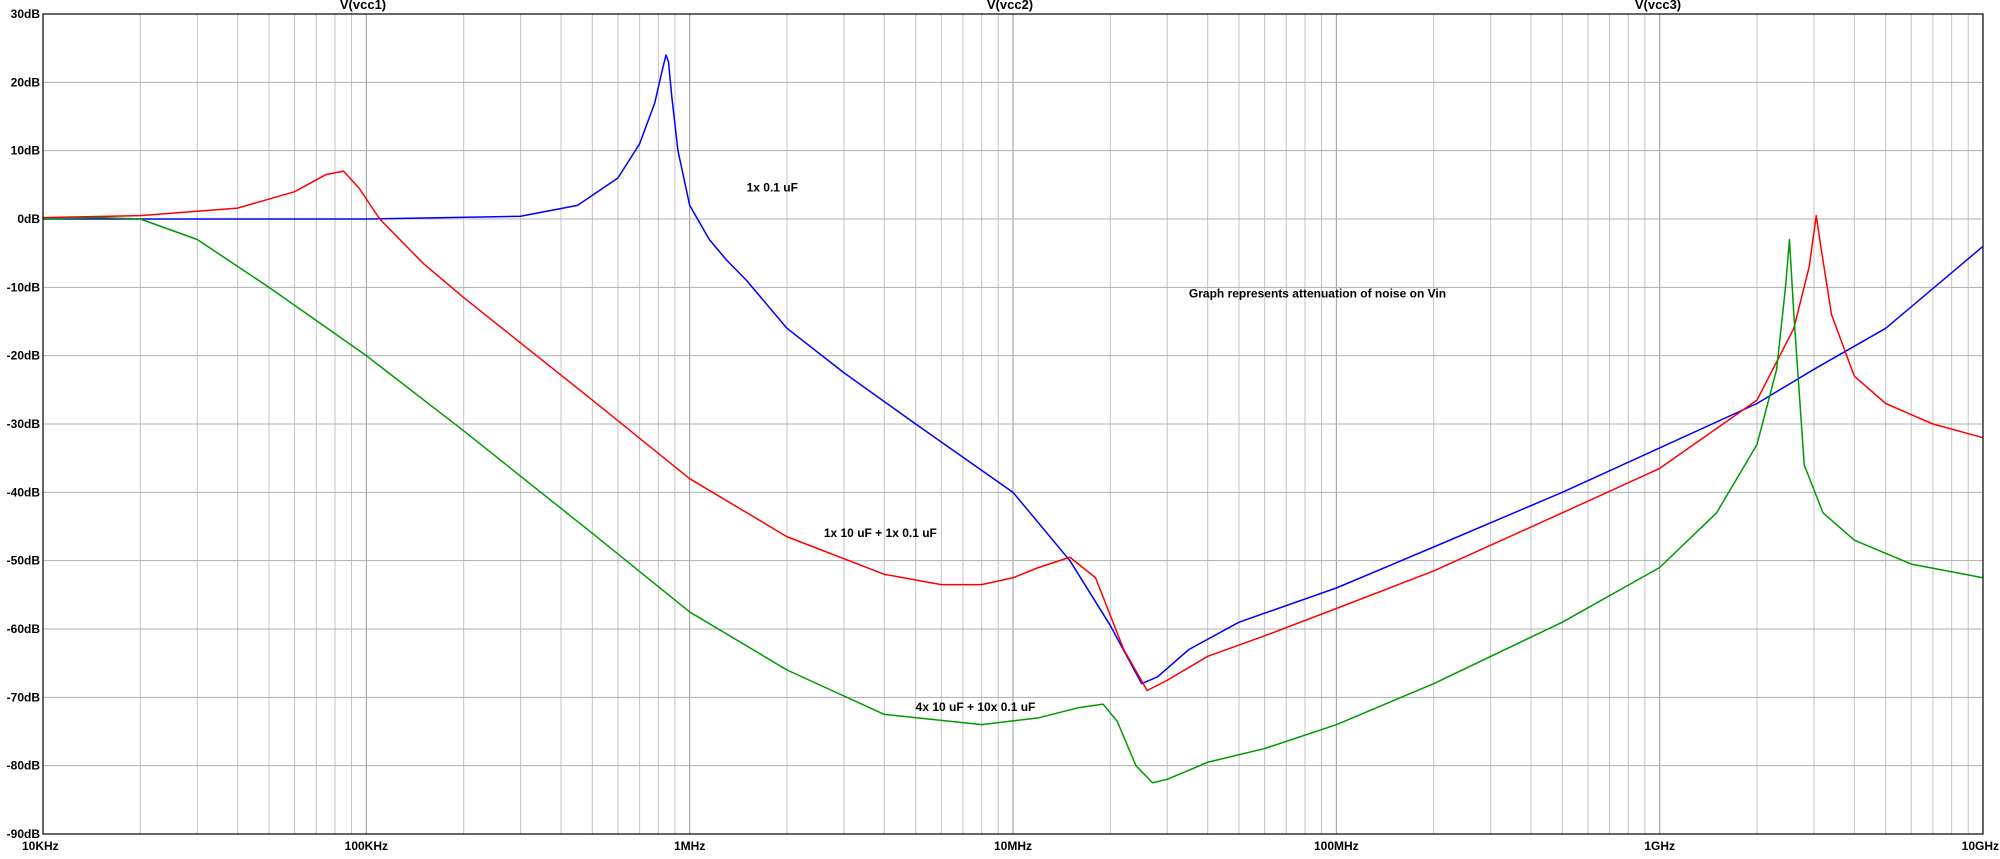  Describe the element at coordinates (26, 14) in the screenshot. I see `y-tick-label: 30dB` at that location.